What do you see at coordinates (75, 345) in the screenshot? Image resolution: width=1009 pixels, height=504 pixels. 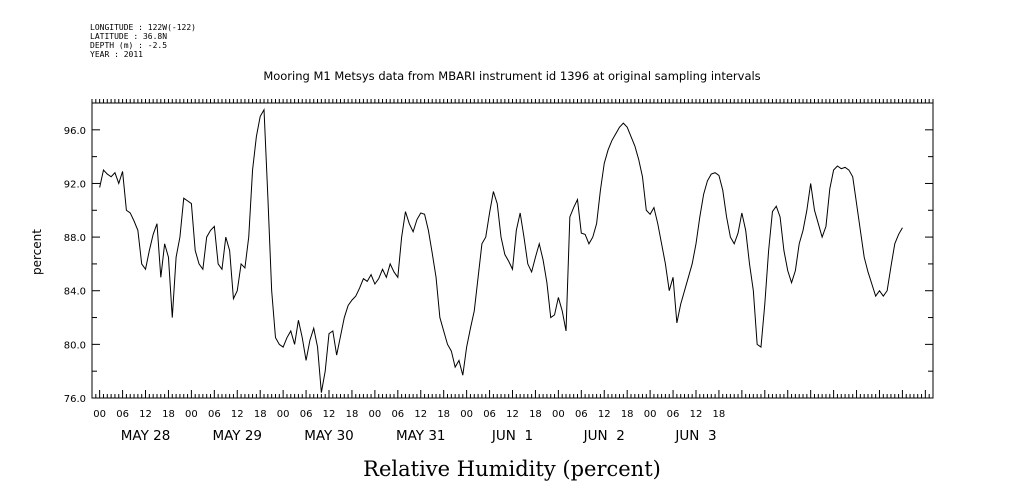 I see `y-tick-label: 80.0` at bounding box center [75, 345].